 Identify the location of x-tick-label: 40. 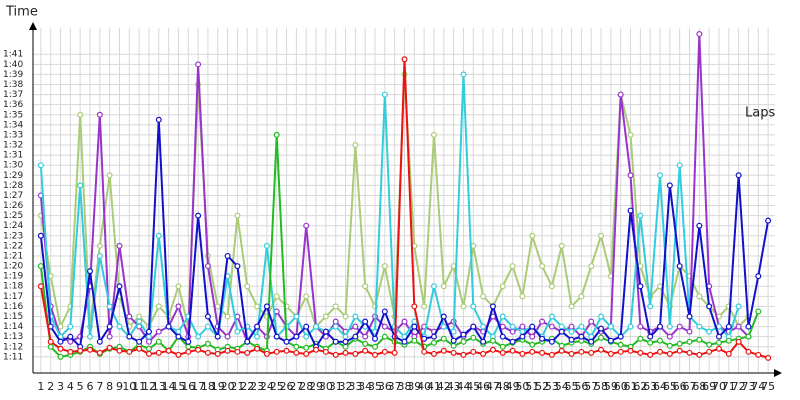
(424, 386).